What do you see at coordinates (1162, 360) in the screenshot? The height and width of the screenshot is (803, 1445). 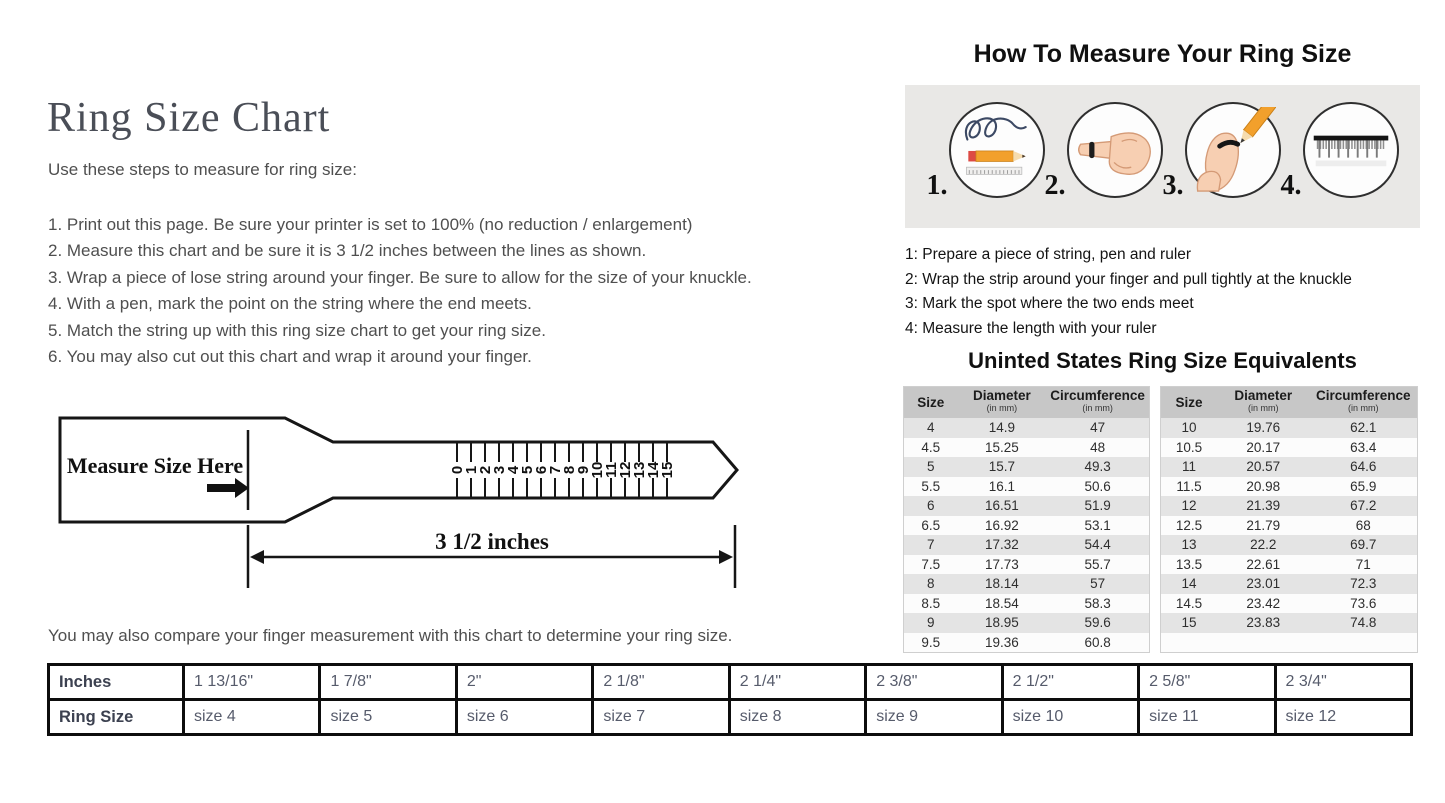 I see `equivalents-title: Uninted States Ring Size Equivalents` at bounding box center [1162, 360].